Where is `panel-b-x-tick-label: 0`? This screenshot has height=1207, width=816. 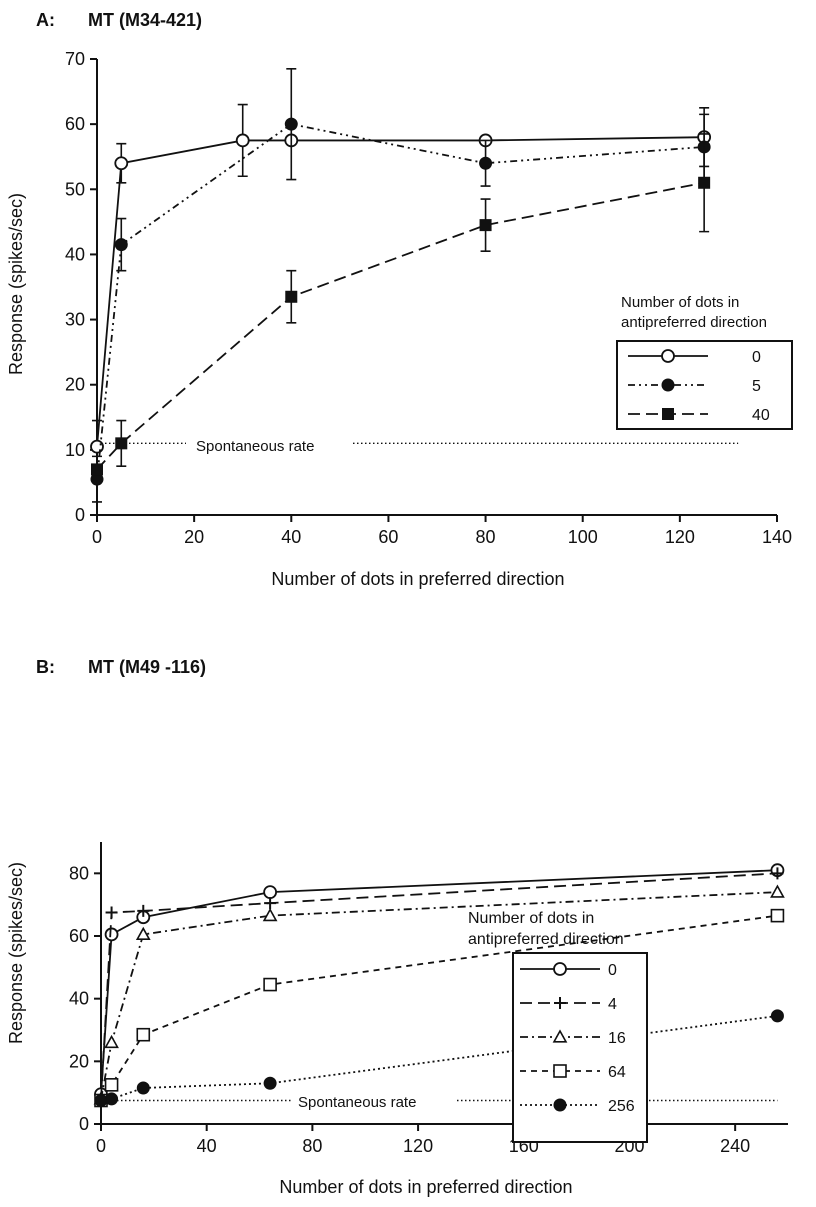
panel-b-x-tick-label: 0 is located at coordinates (101, 1146).